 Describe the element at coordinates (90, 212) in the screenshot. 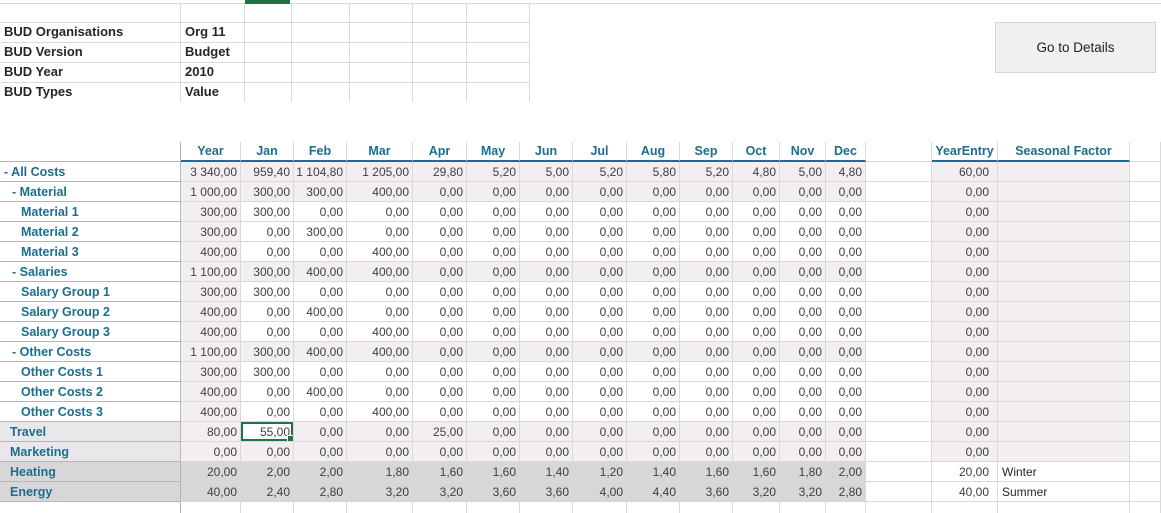

I see `row-label: Material 1` at that location.